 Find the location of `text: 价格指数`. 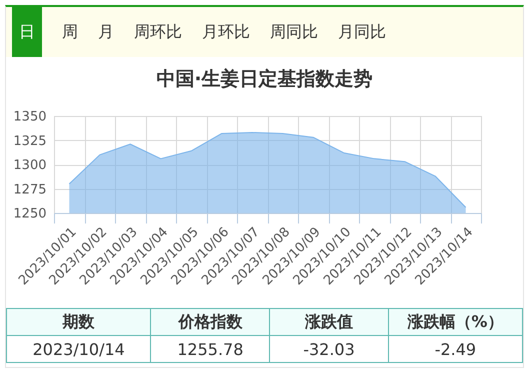

text: 价格指数 is located at coordinates (210, 322).